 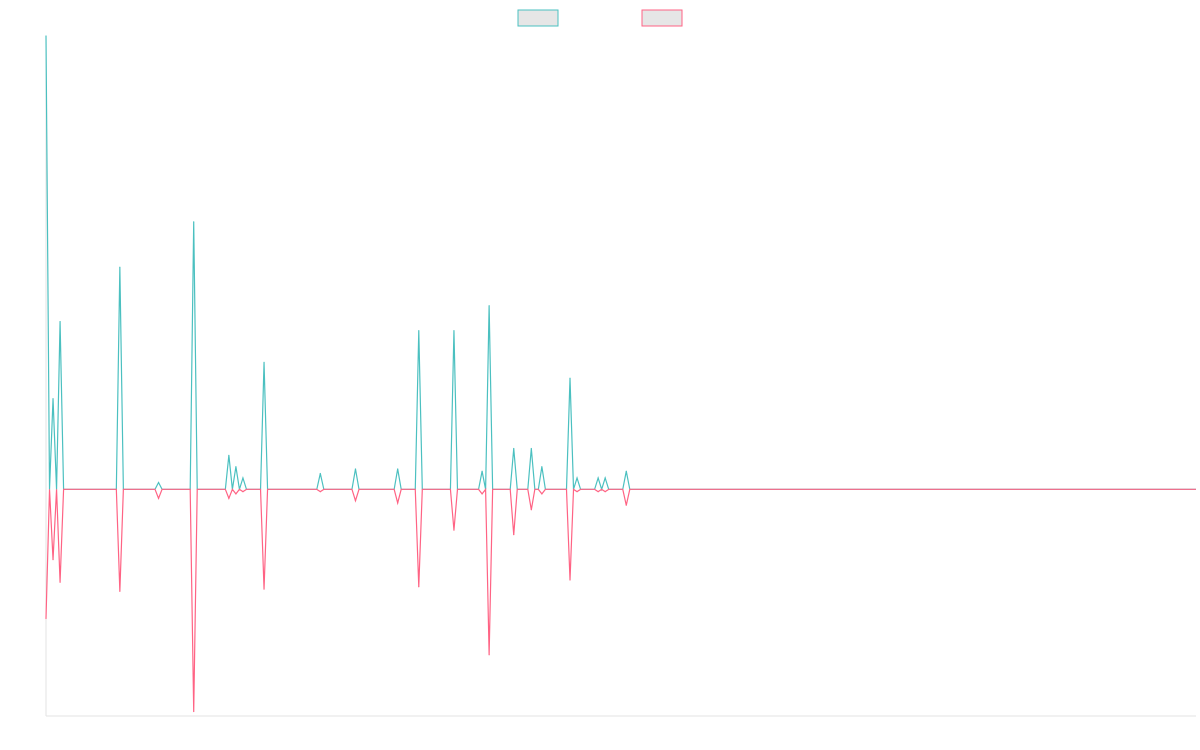 I want to click on chart-legend, so click(x=600, y=18).